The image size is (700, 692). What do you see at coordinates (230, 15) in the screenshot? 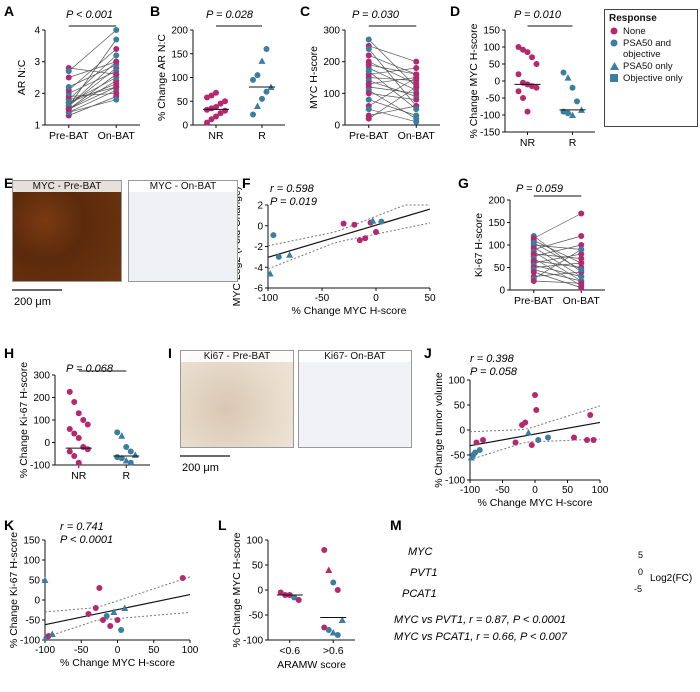
I see `stat-b: P = 0.028` at bounding box center [230, 15].